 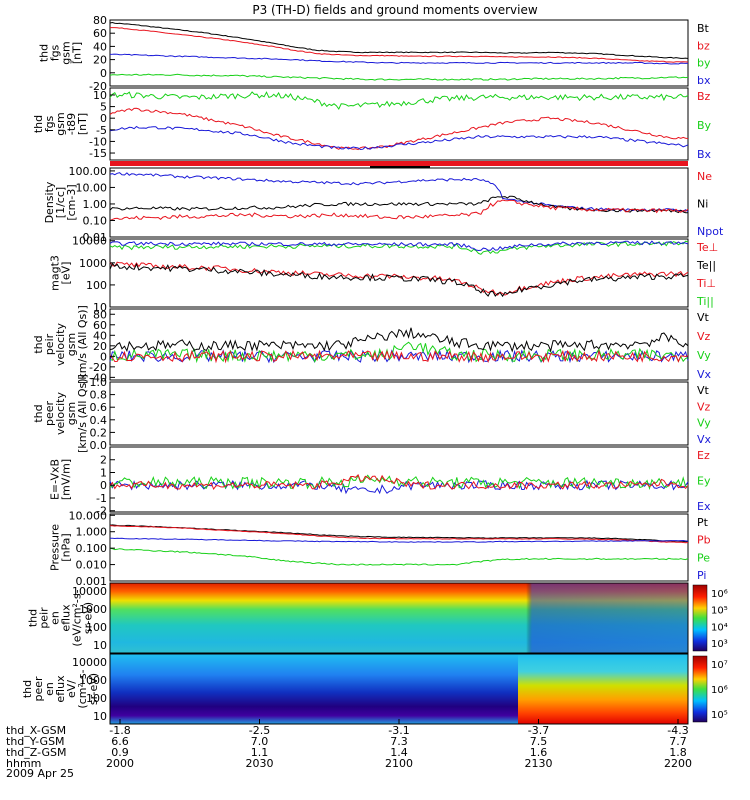 I want to click on ytick-label: 1.0, so click(x=99, y=382).